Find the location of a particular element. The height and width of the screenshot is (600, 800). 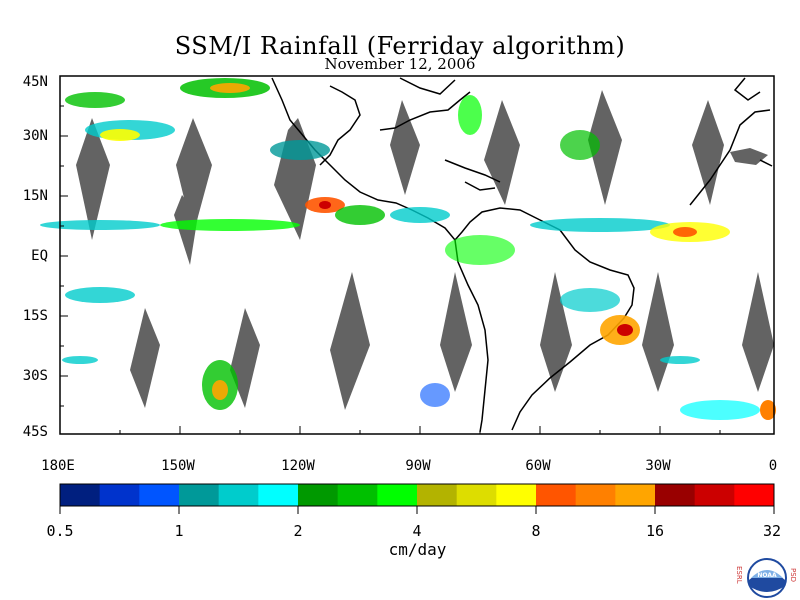

colorbar-tick-4: 4 is located at coordinates (417, 531).